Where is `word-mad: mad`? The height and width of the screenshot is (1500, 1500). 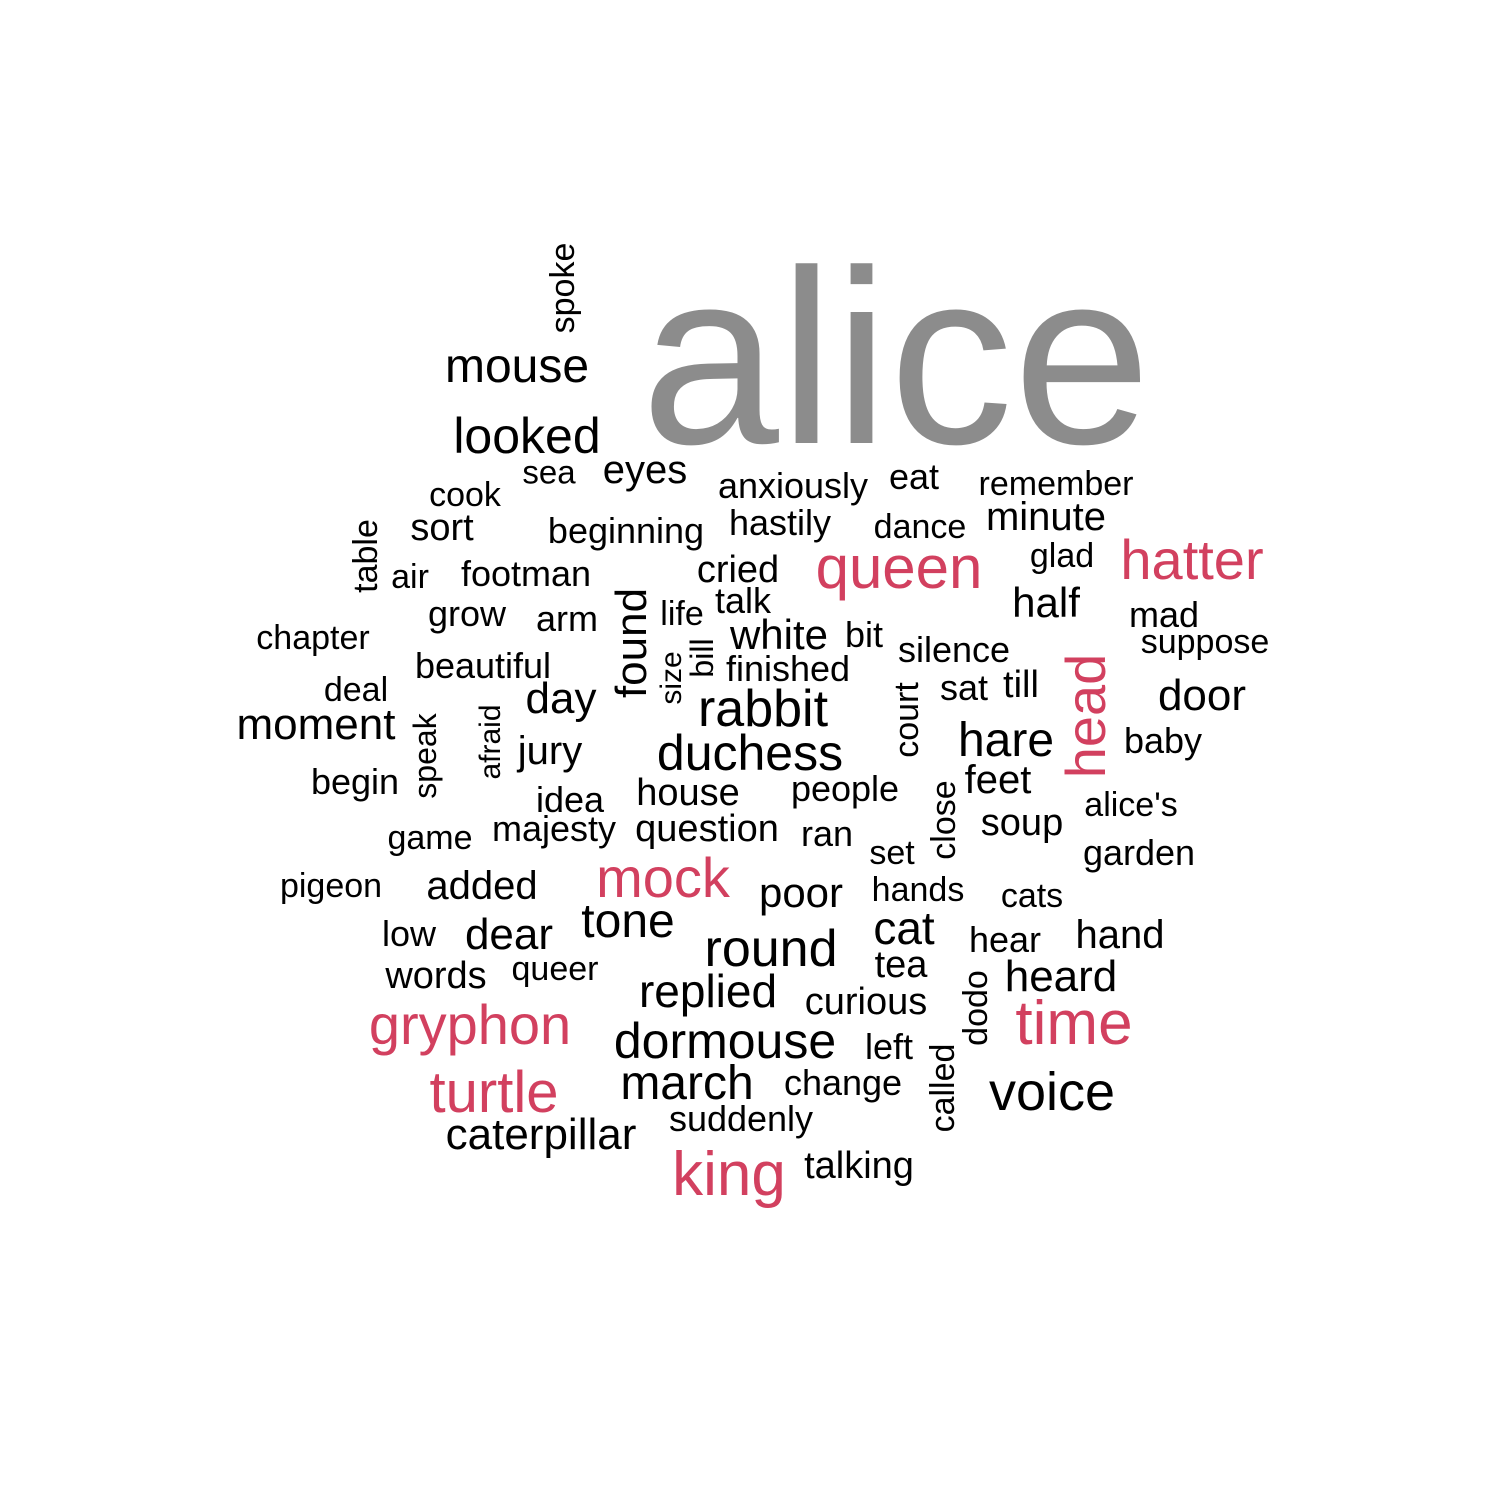 word-mad: mad is located at coordinates (1164, 614).